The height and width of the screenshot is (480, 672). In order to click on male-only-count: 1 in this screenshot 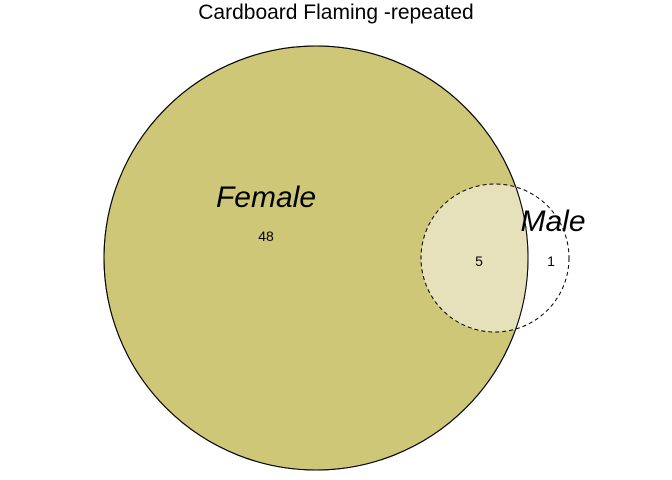, I will do `click(551, 261)`.